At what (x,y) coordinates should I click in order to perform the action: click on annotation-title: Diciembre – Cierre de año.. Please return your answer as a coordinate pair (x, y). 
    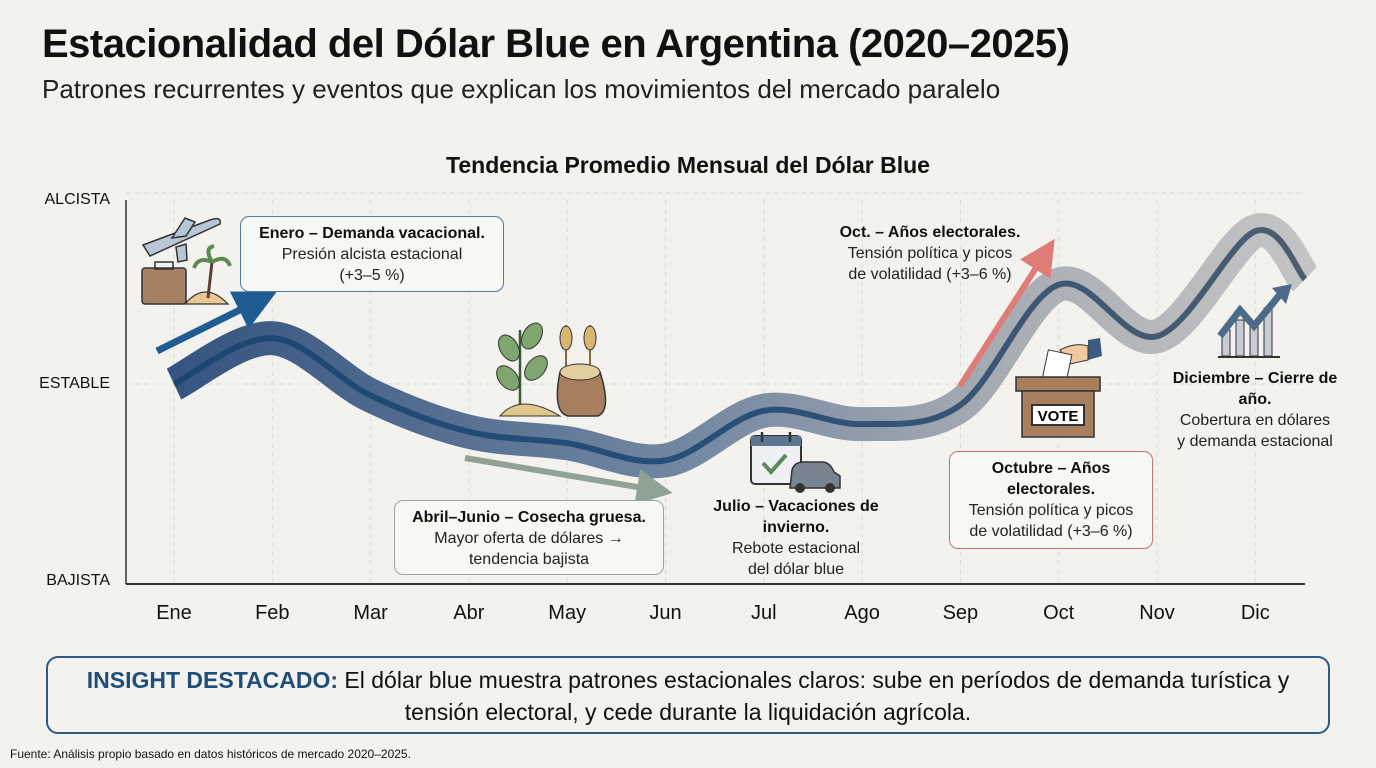
    Looking at the image, I should click on (1255, 389).